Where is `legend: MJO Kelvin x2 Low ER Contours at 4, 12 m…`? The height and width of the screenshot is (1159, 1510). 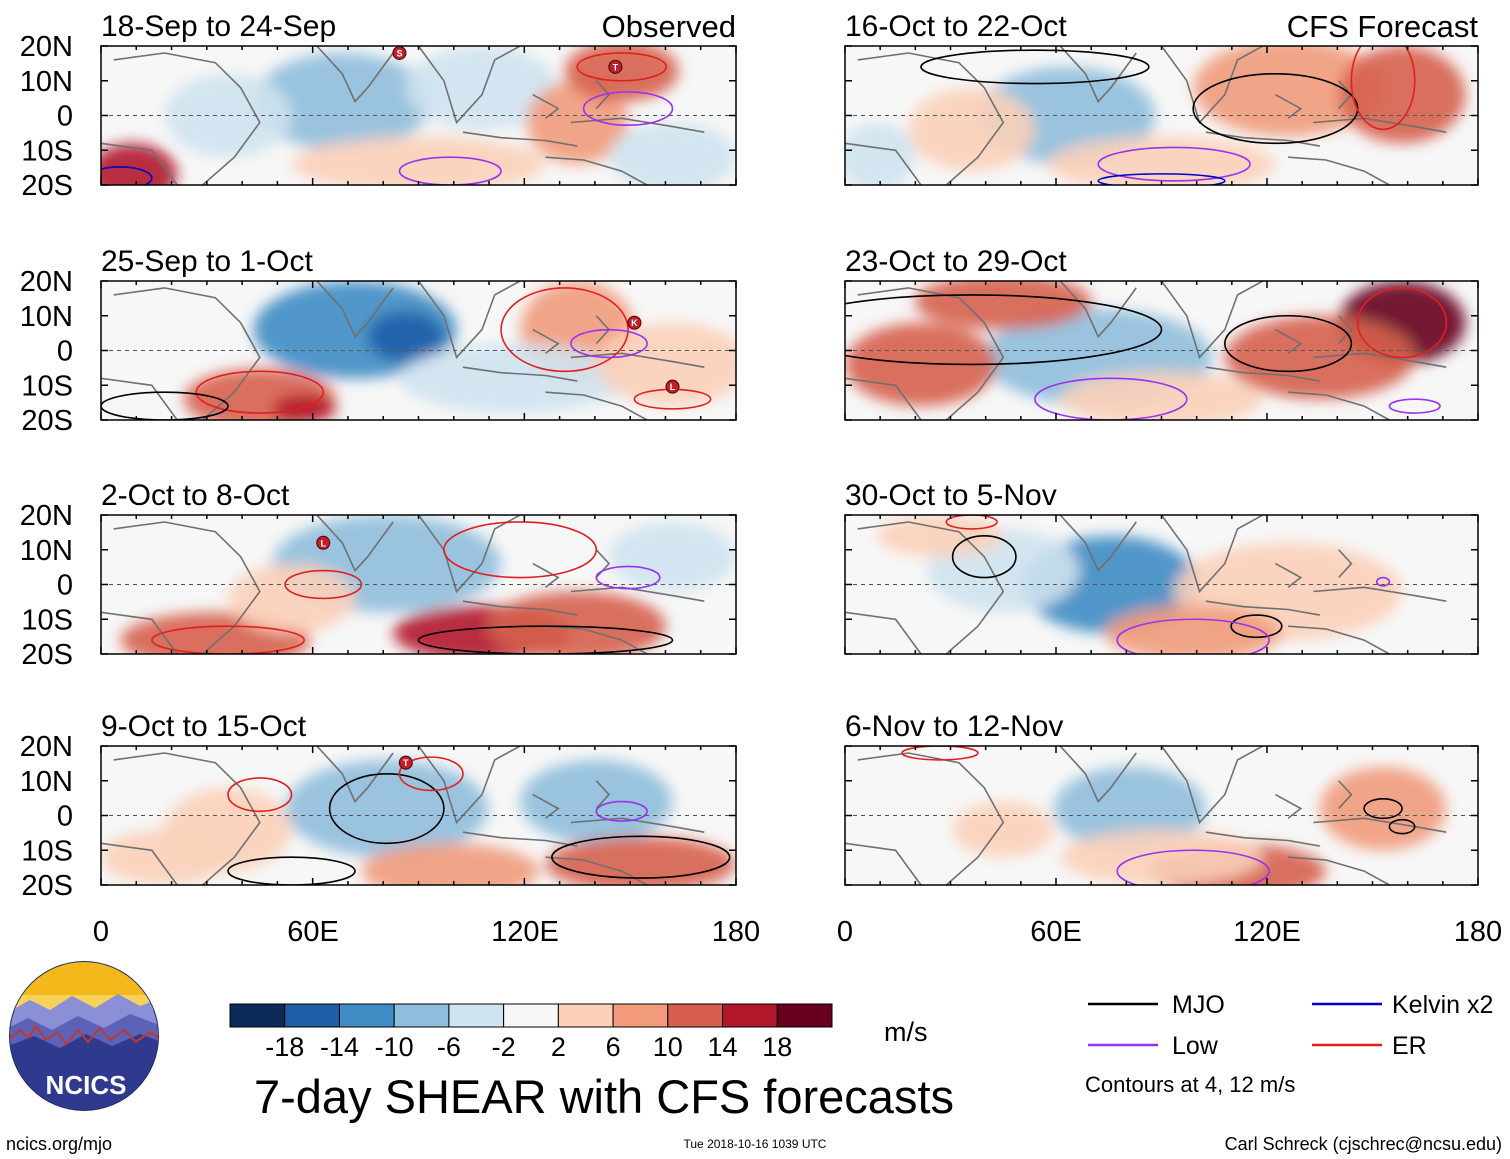 legend: MJO Kelvin x2 Low ER Contours at 4, 12 m… is located at coordinates (1289, 1044).